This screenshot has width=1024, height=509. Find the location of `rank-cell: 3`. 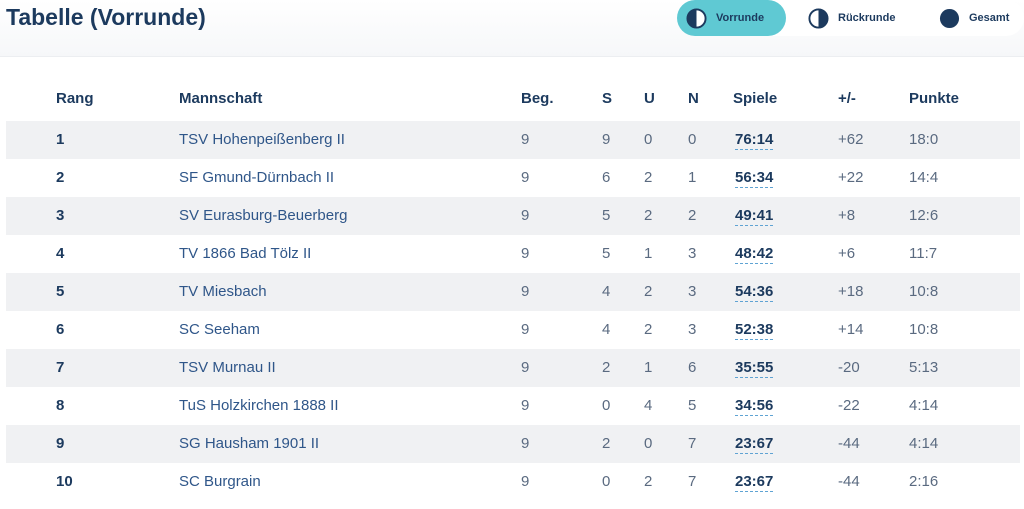

rank-cell: 3 is located at coordinates (60, 215).